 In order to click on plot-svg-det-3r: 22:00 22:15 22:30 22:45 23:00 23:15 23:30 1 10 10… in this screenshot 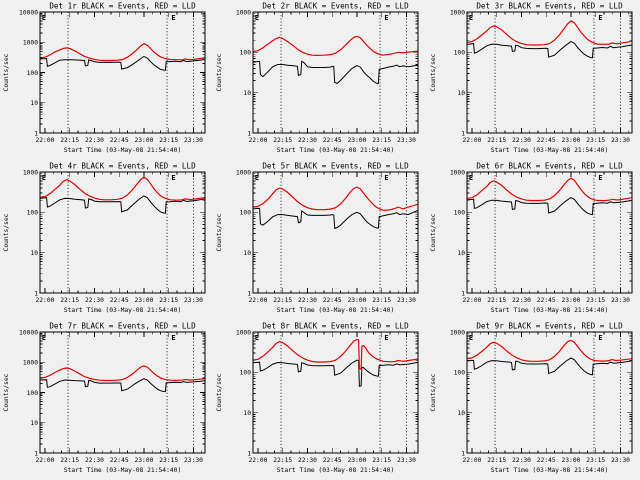, I will do `click(531, 78)`.